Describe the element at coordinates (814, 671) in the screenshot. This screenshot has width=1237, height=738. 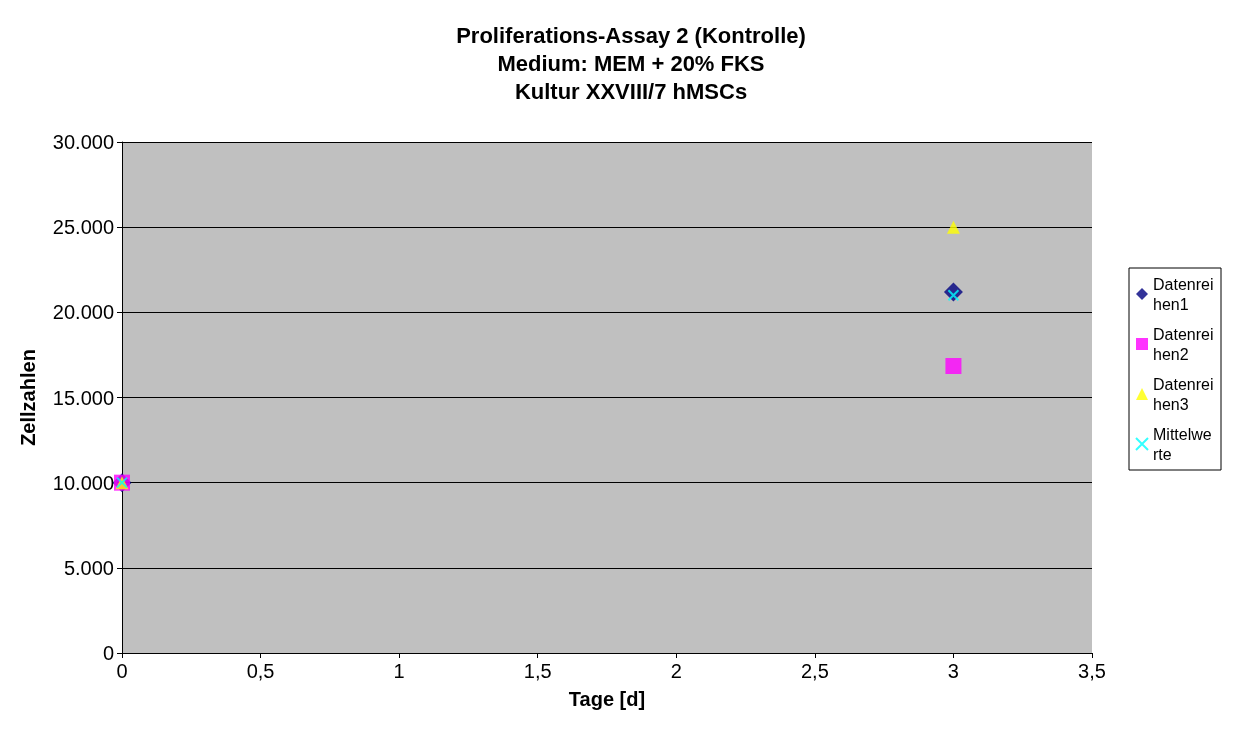
I see `x-tick-label: 2,5` at that location.